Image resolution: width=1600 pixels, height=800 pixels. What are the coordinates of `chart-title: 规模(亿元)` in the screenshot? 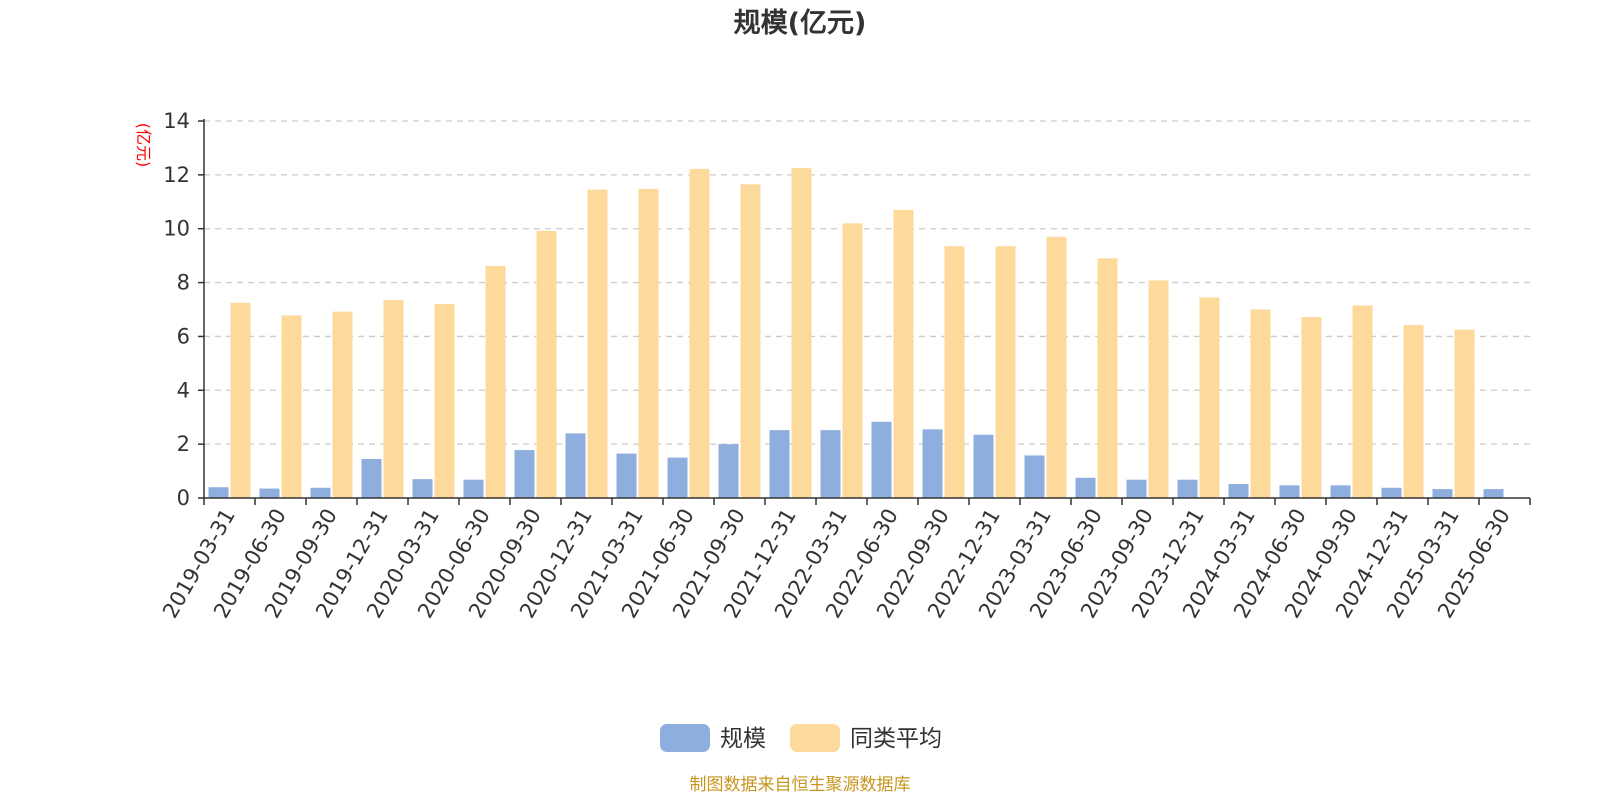 It's located at (800, 23).